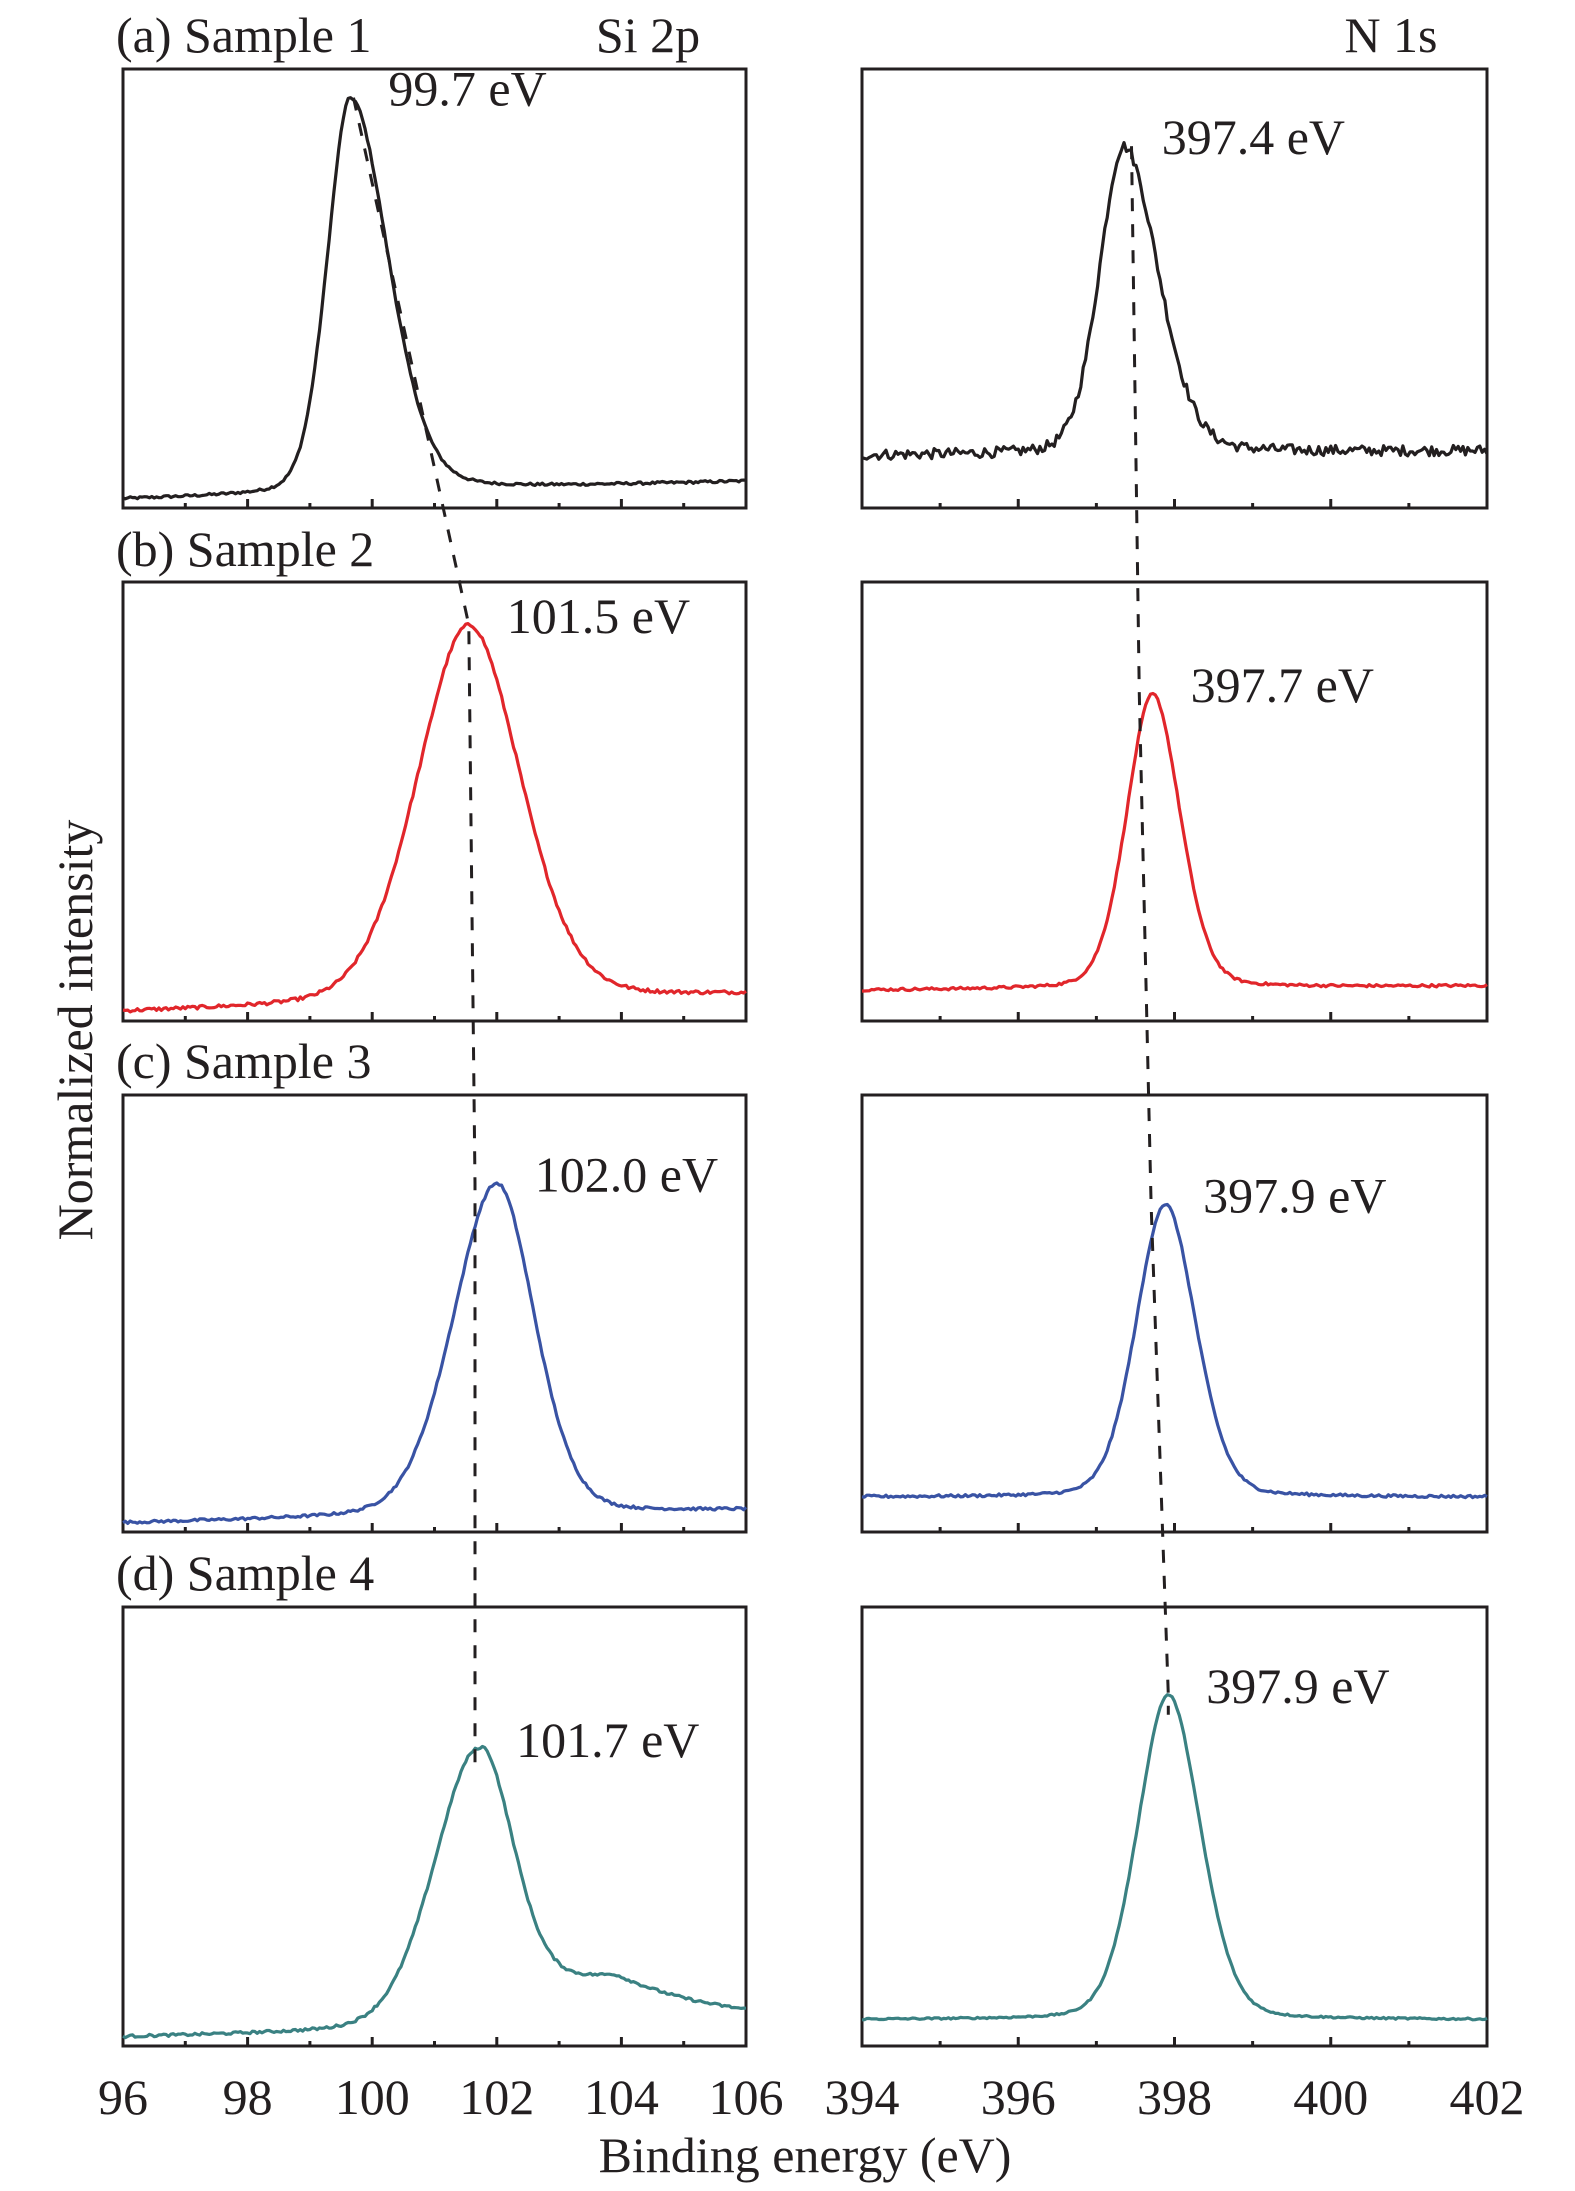  Describe the element at coordinates (123, 2097) in the screenshot. I see `x-tick-label-si2p: 96` at that location.